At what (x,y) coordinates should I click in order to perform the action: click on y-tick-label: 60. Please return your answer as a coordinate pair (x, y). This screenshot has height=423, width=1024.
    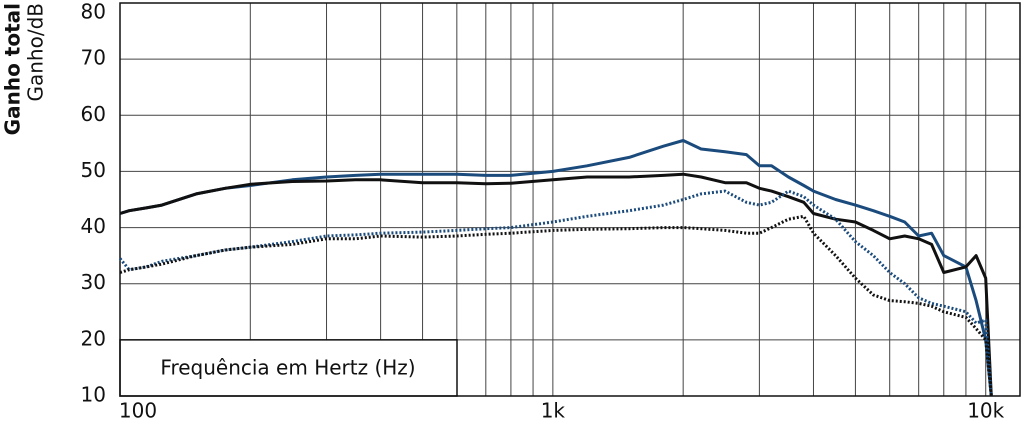
    Looking at the image, I should click on (93, 114).